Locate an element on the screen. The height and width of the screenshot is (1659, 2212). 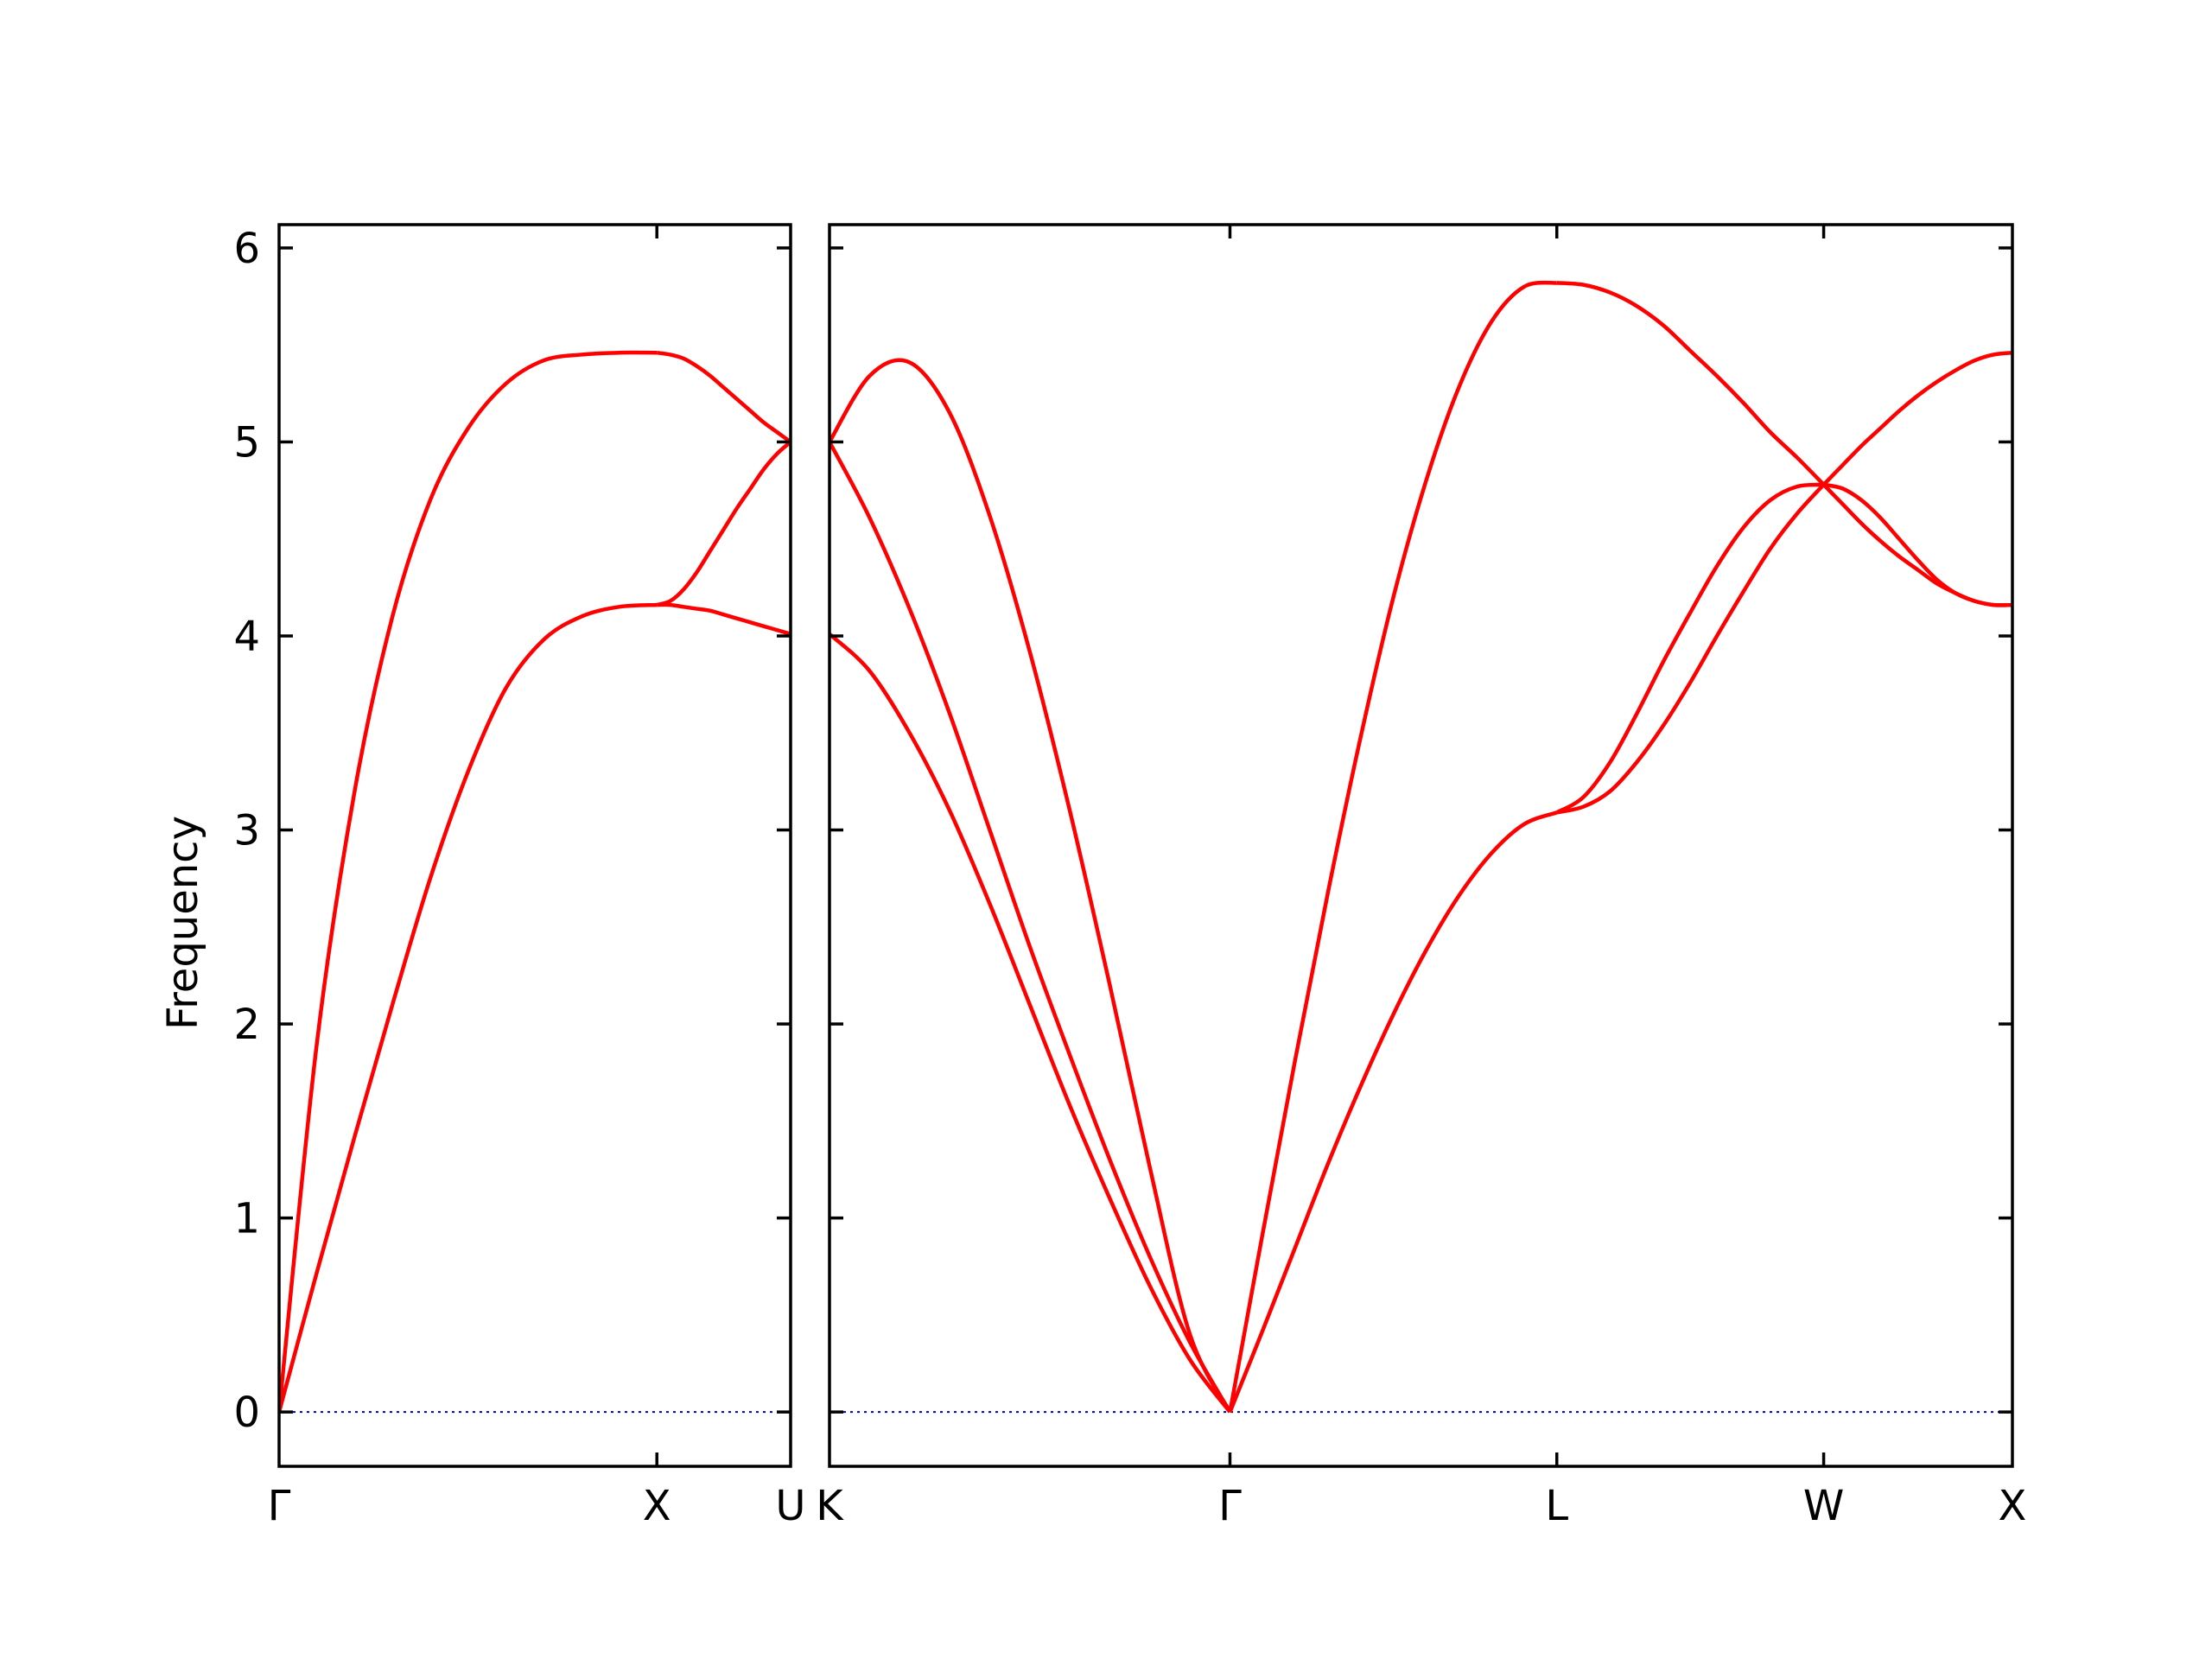
band-left-Γ-X-upper is located at coordinates (468, 881).